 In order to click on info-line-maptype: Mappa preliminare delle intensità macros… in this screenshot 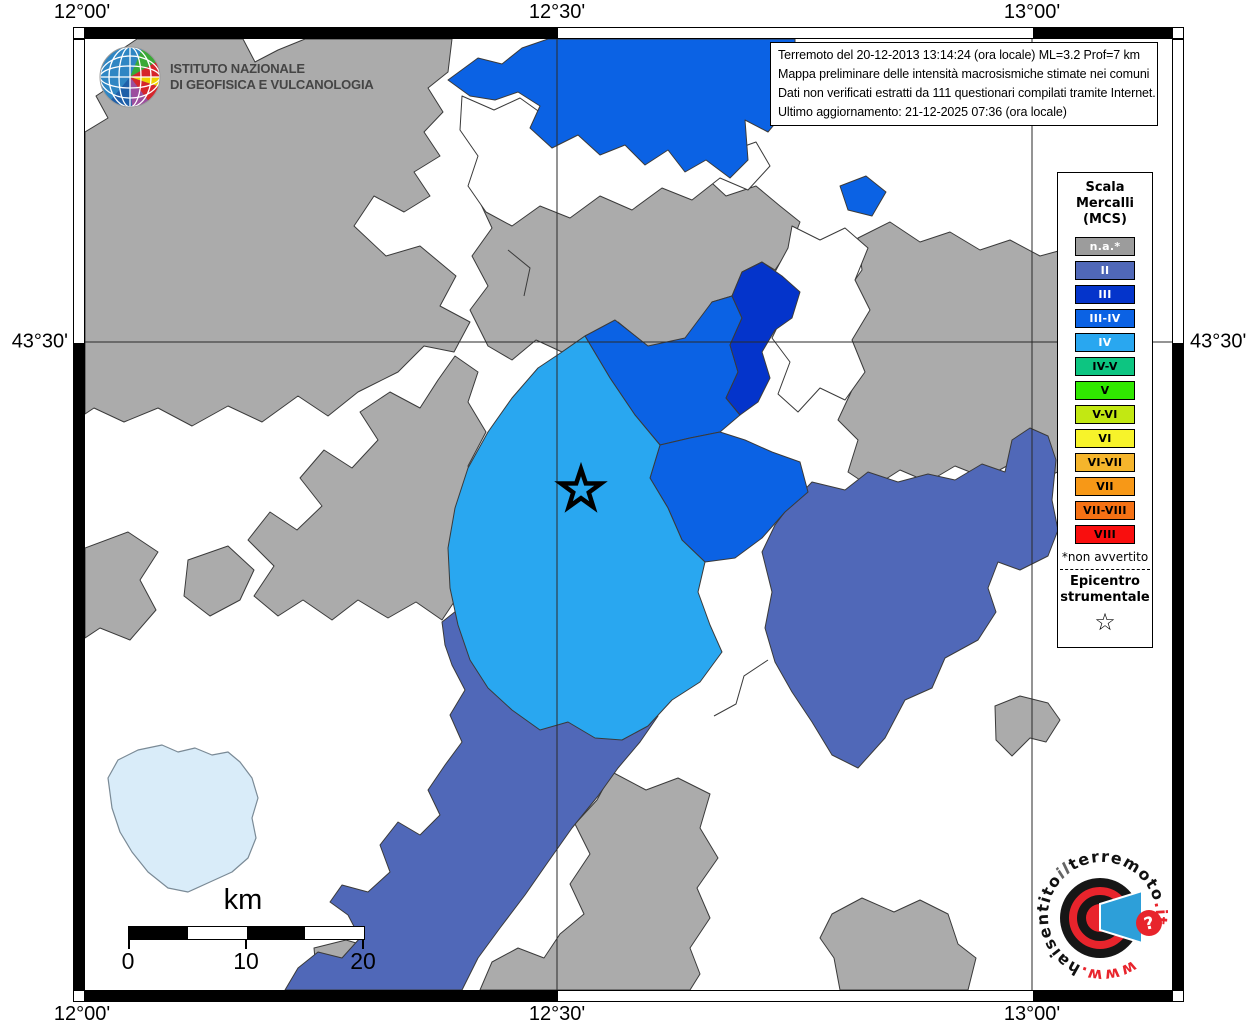, I will do `click(964, 74)`.